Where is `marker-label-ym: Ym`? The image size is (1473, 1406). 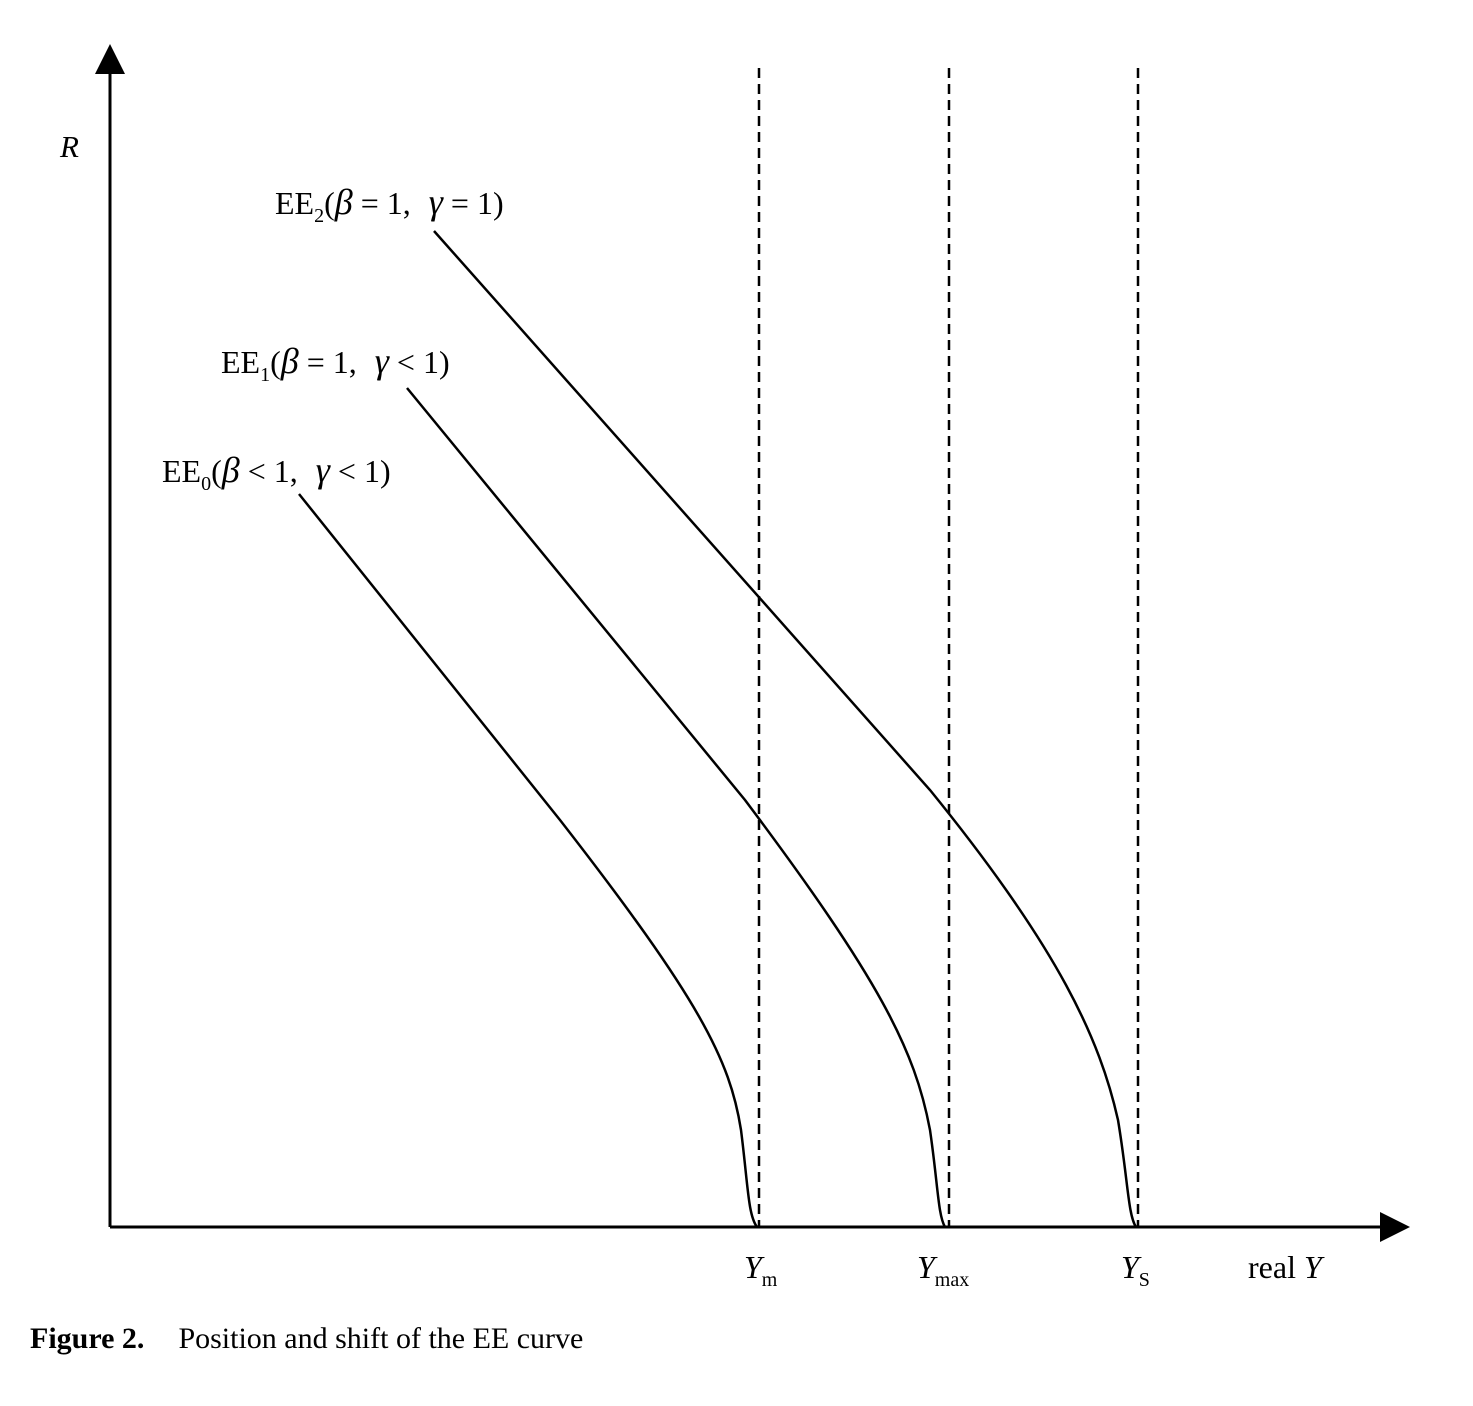
marker-label-ym: Ym is located at coordinates (761, 1270).